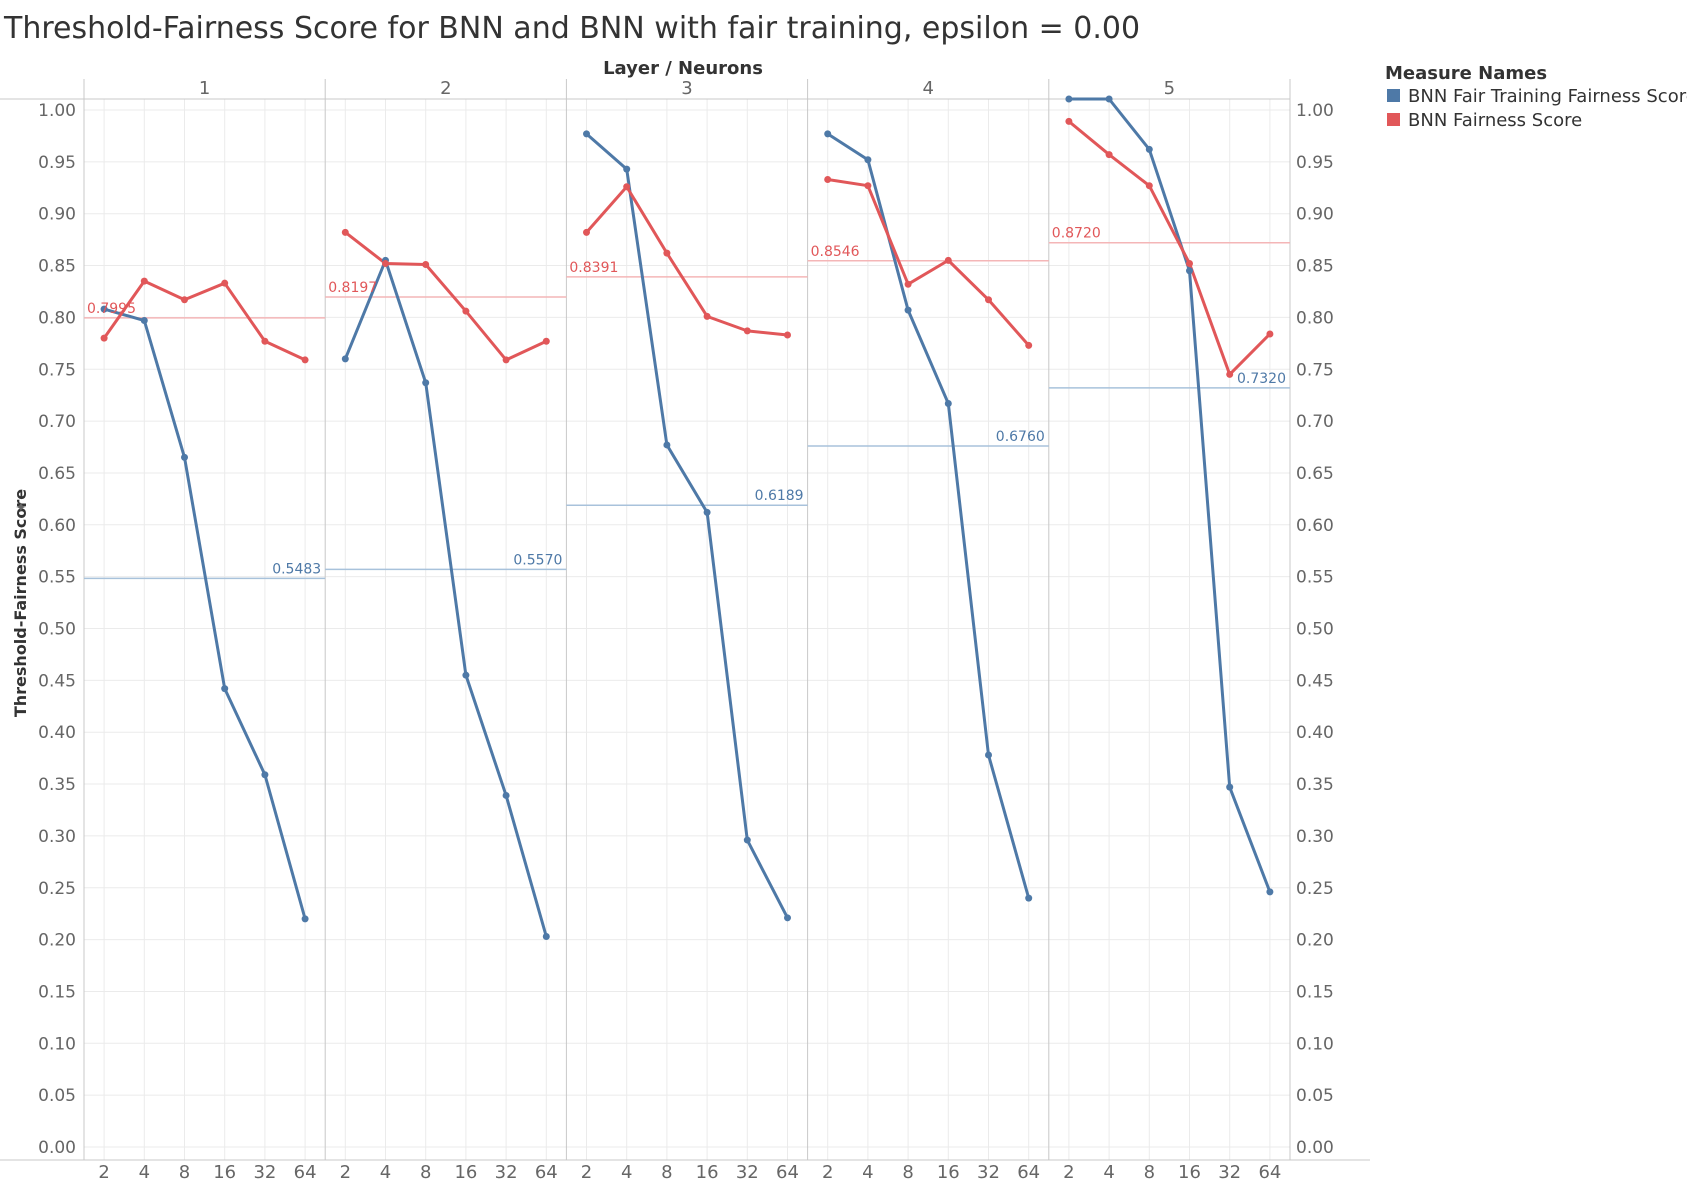 Image resolution: width=1687 pixels, height=1190 pixels. What do you see at coordinates (1315, 733) in the screenshot?
I see `y-tick-label-right: 0.40` at bounding box center [1315, 733].